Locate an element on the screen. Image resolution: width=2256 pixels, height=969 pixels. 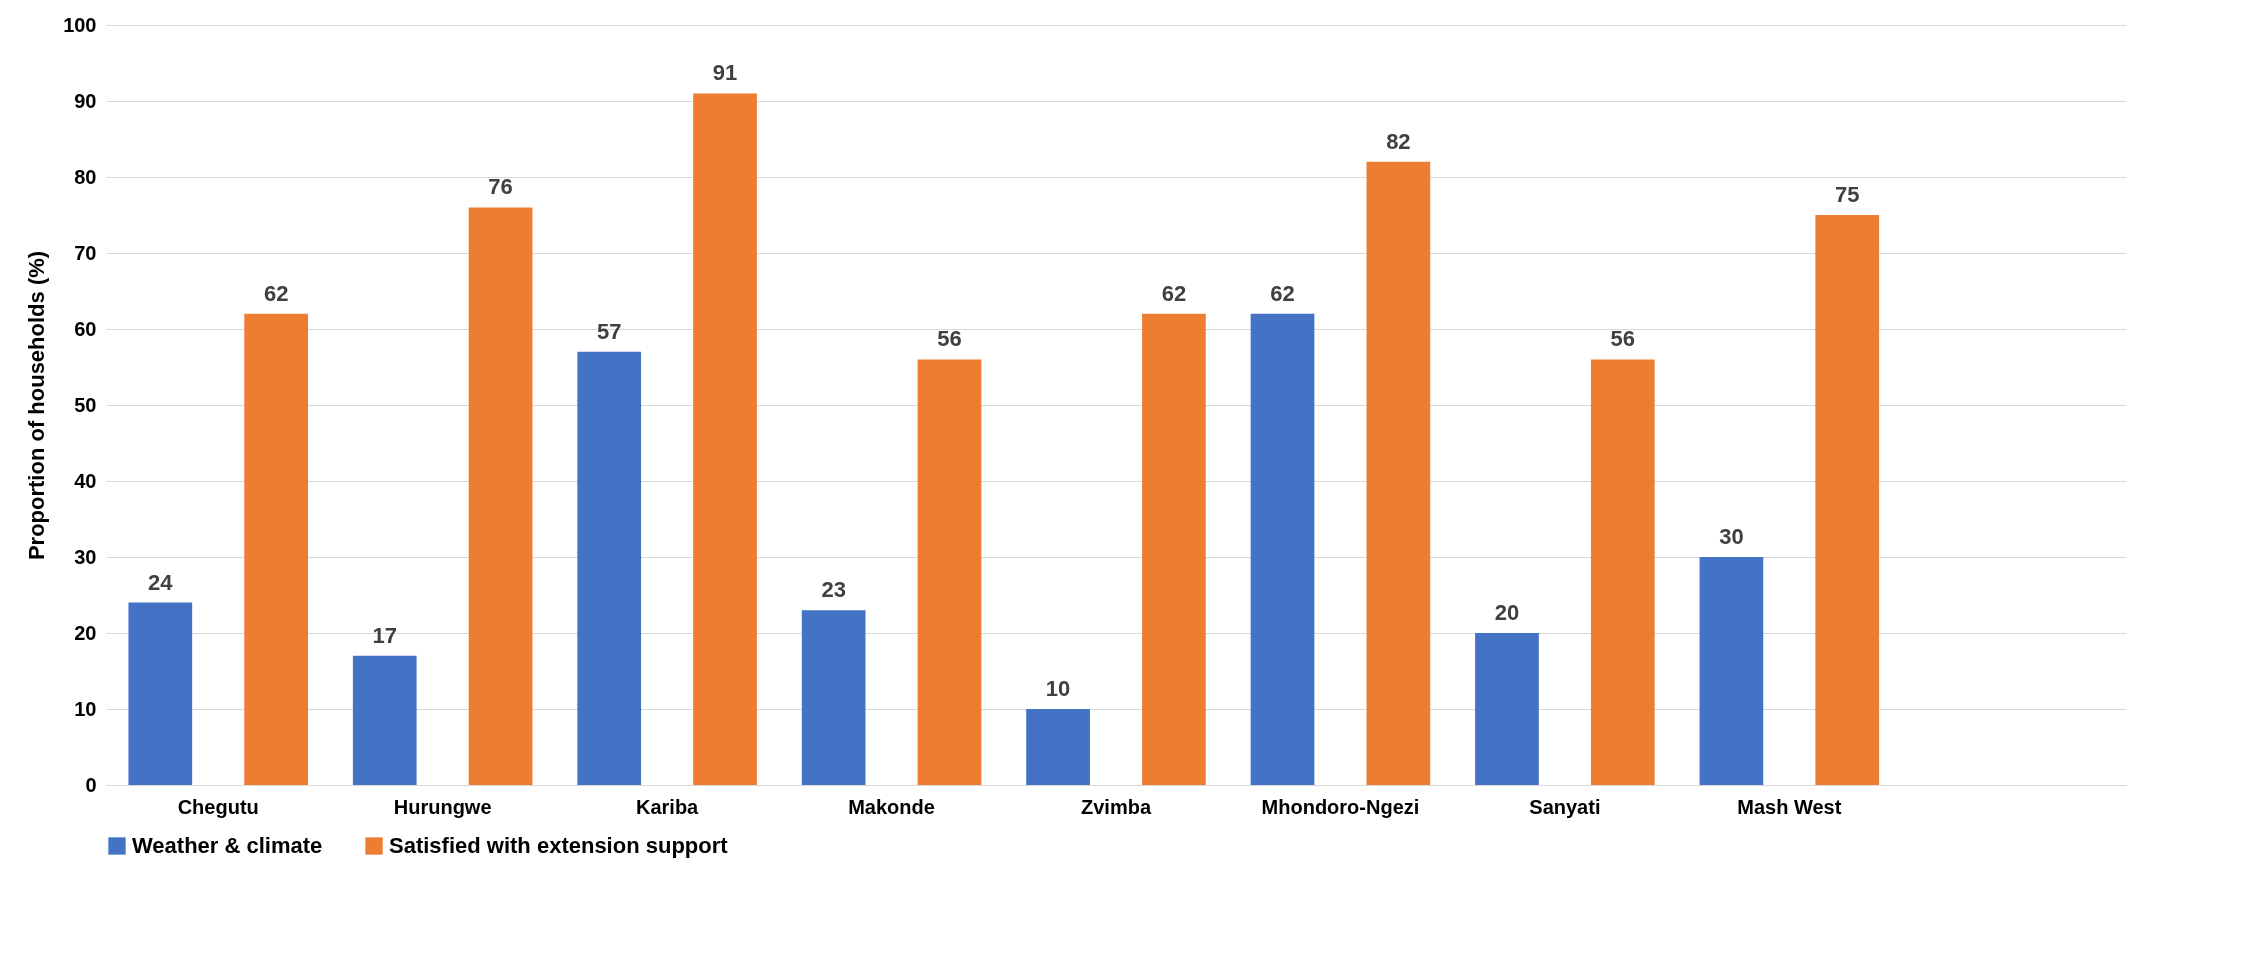
data-label: 10 is located at coordinates (1058, 688).